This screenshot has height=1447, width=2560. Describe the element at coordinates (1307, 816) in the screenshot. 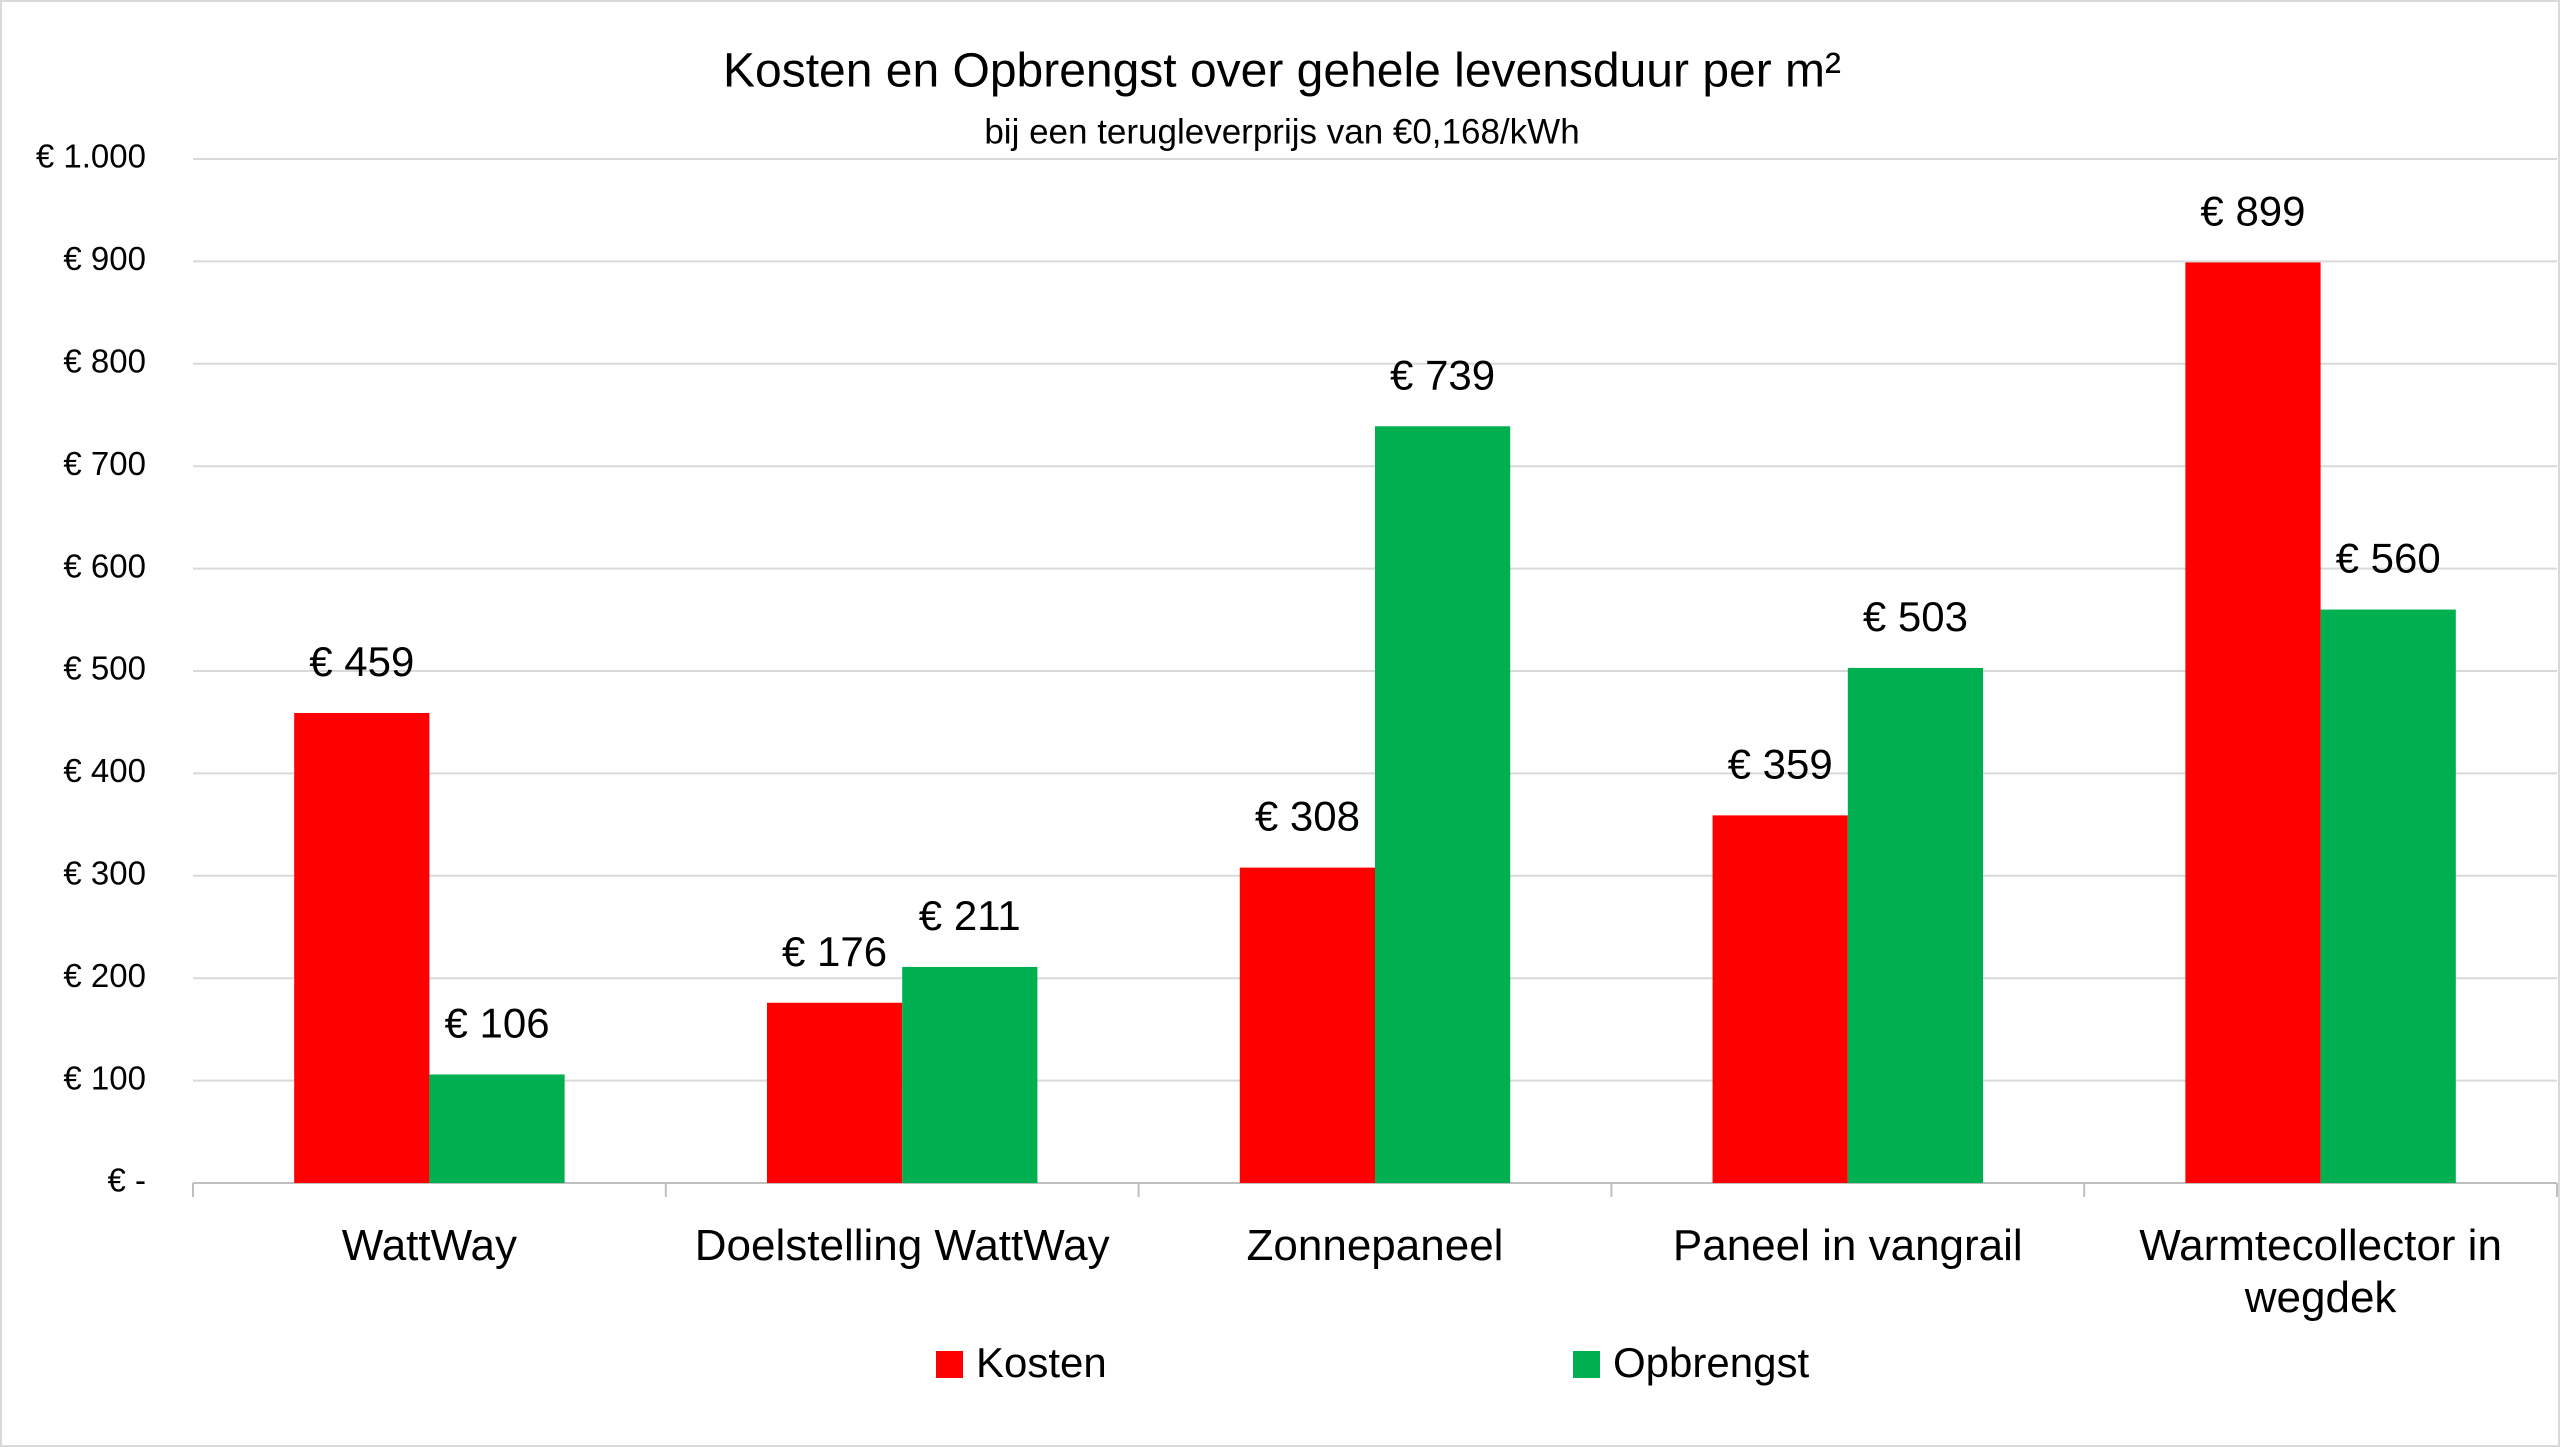

I see `data-label: € 308` at that location.